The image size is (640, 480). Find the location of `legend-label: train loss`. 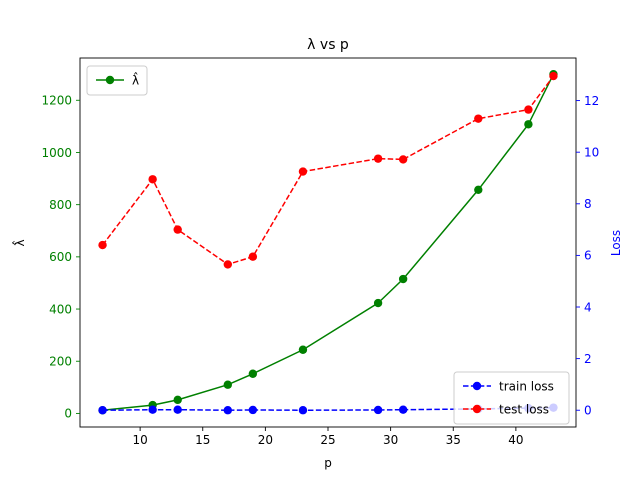

legend-label: train loss is located at coordinates (526, 386).